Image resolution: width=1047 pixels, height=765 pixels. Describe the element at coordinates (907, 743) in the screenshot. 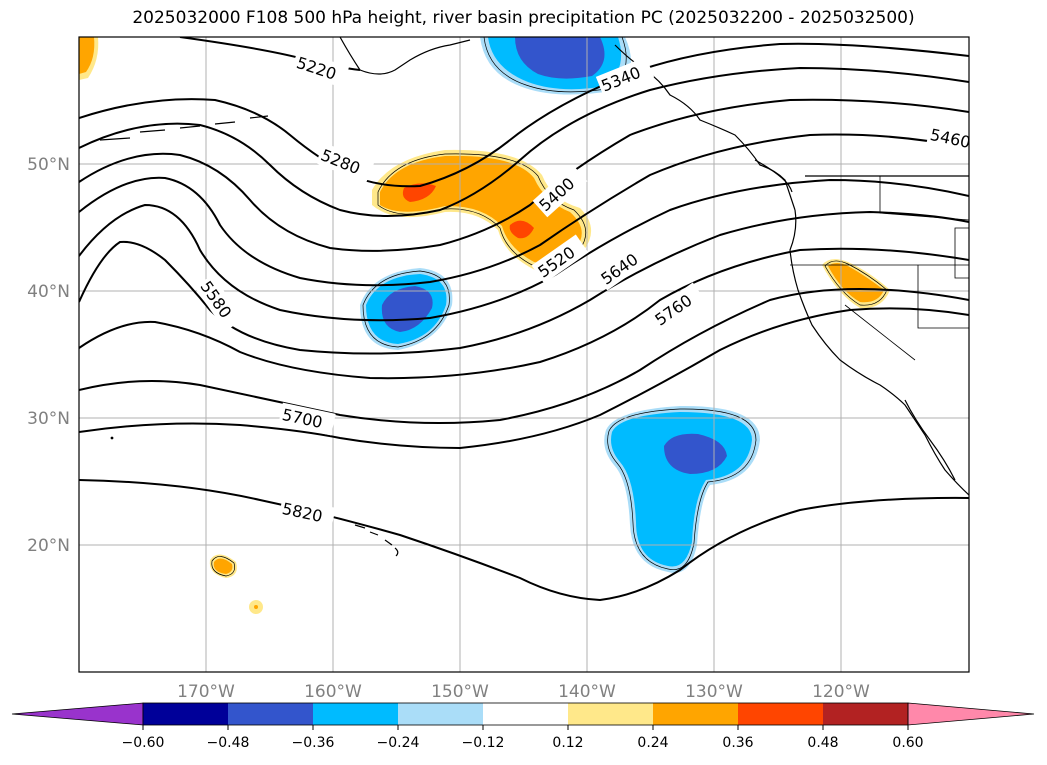

I see `colorbar-tick-label: 0.60` at that location.